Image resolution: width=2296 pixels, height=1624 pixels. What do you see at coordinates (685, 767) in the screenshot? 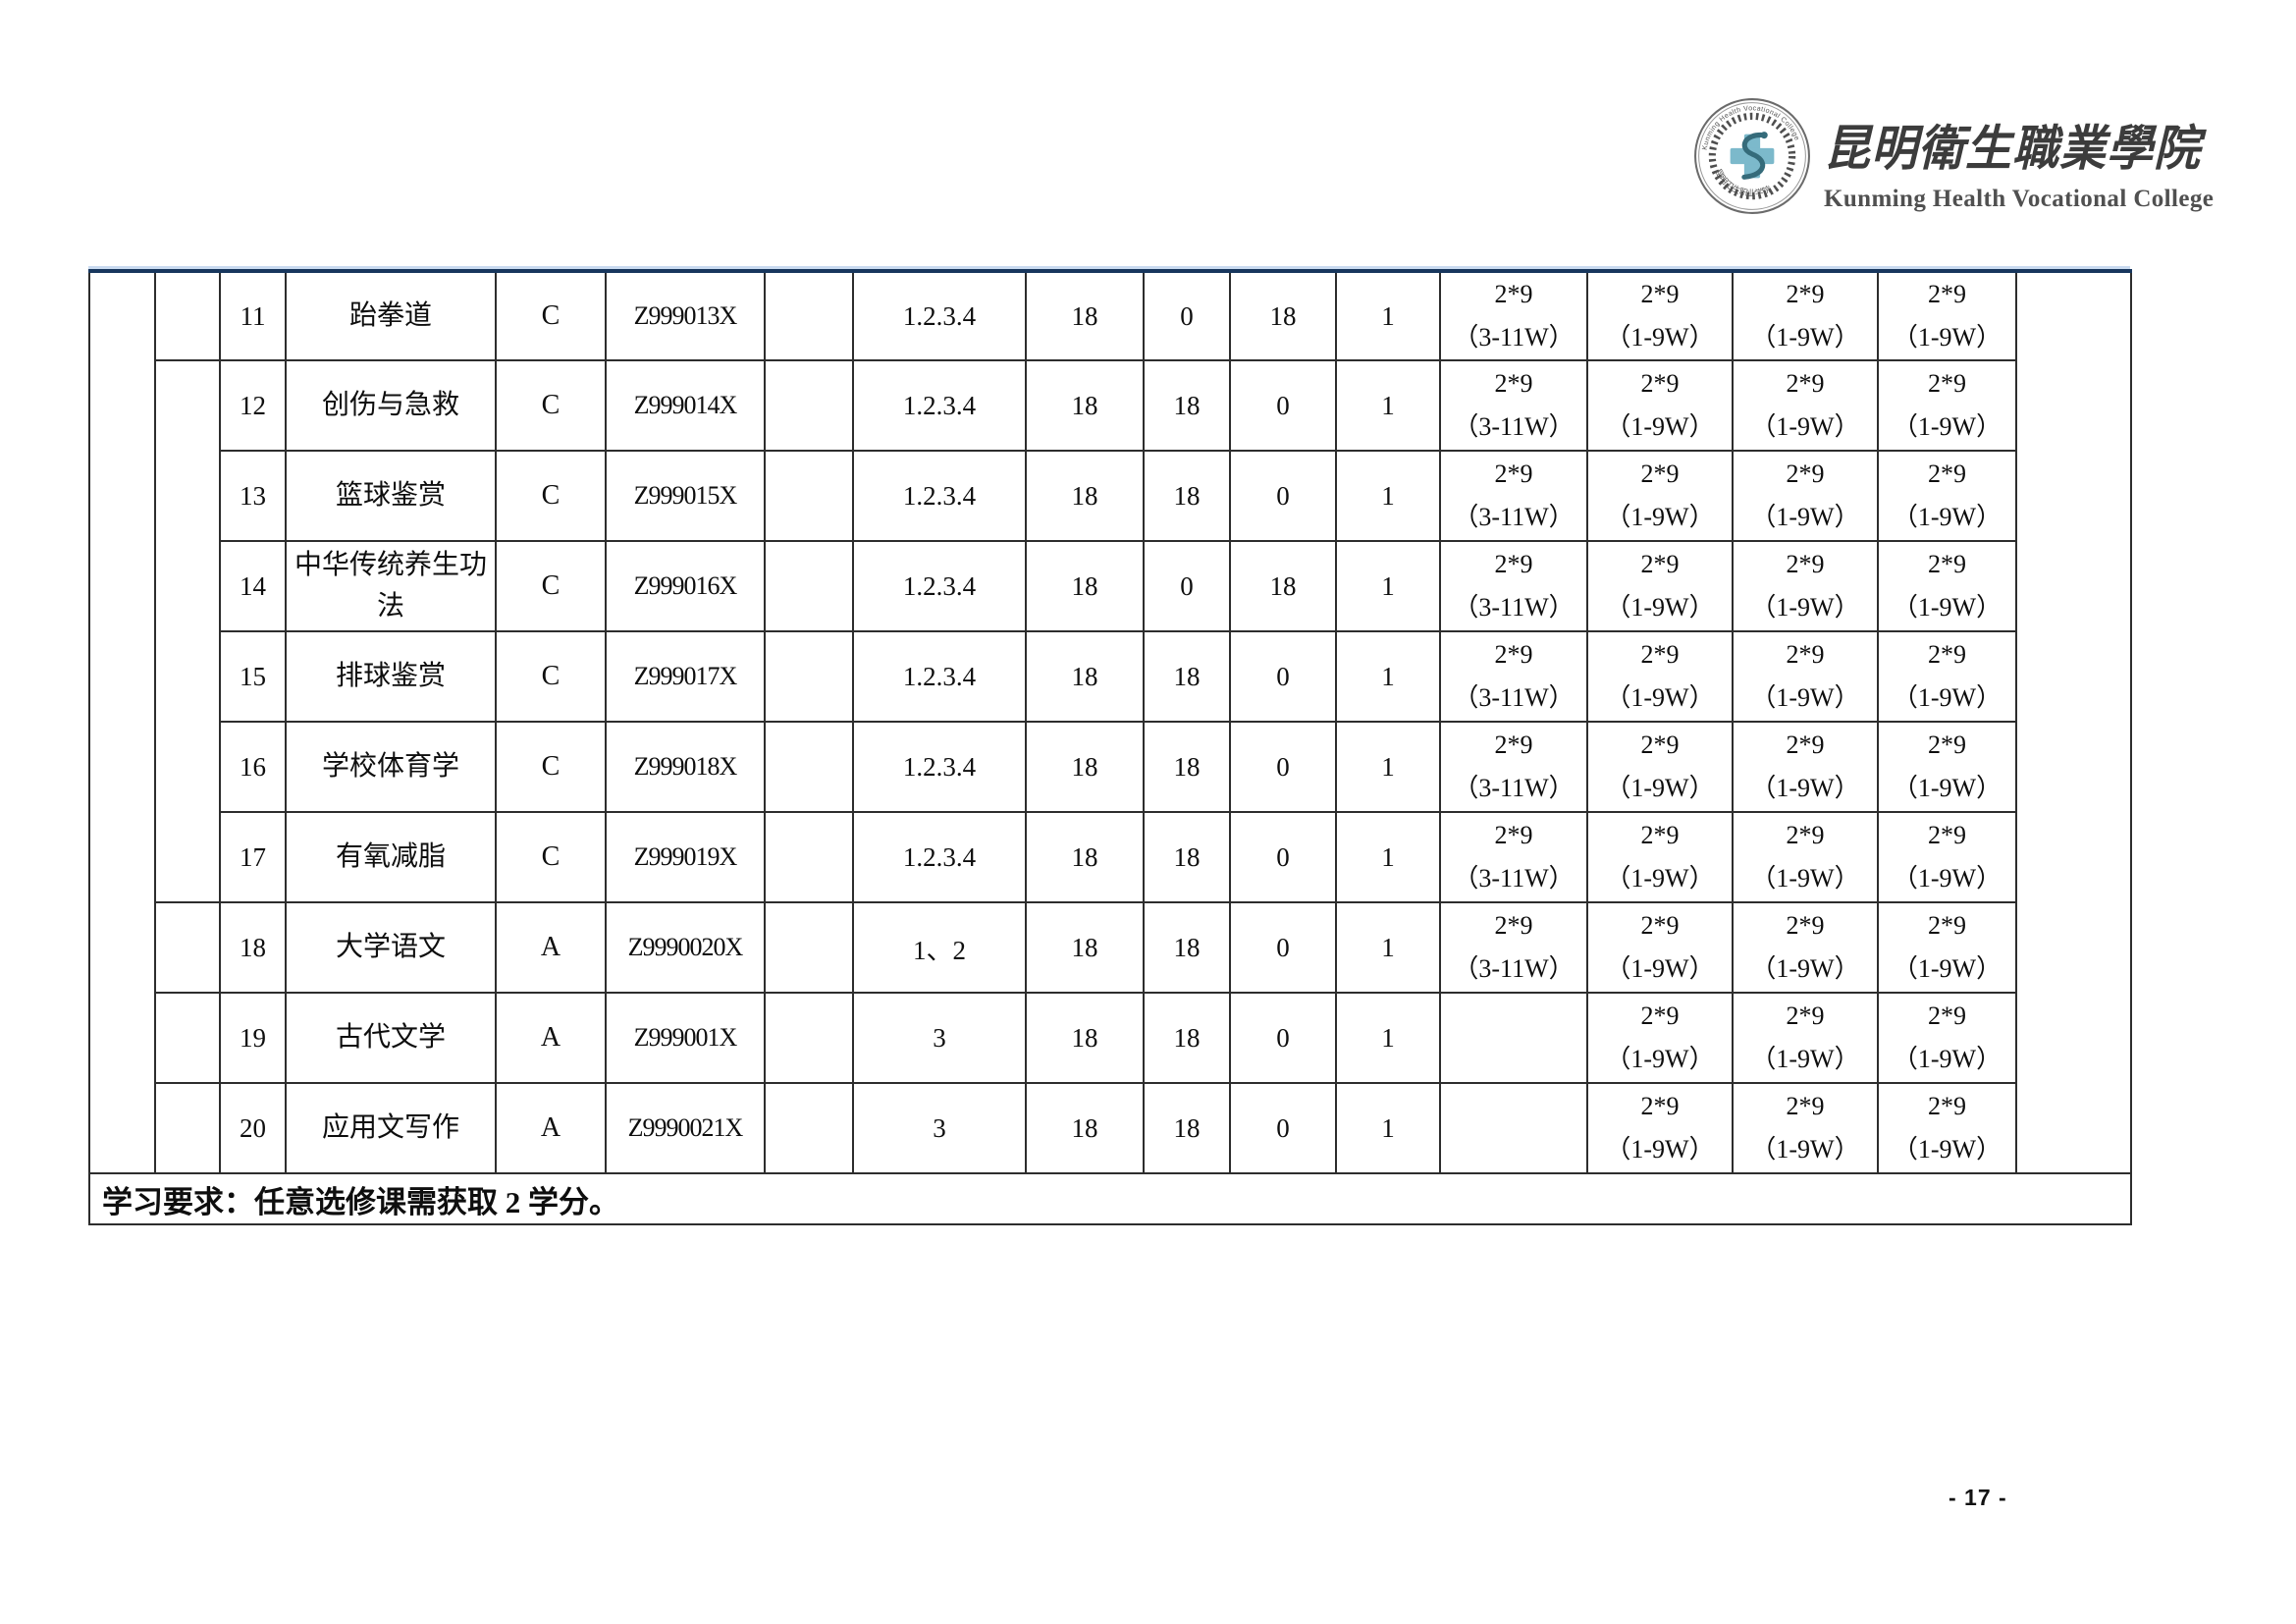
I see `course-code: Z999018X` at bounding box center [685, 767].